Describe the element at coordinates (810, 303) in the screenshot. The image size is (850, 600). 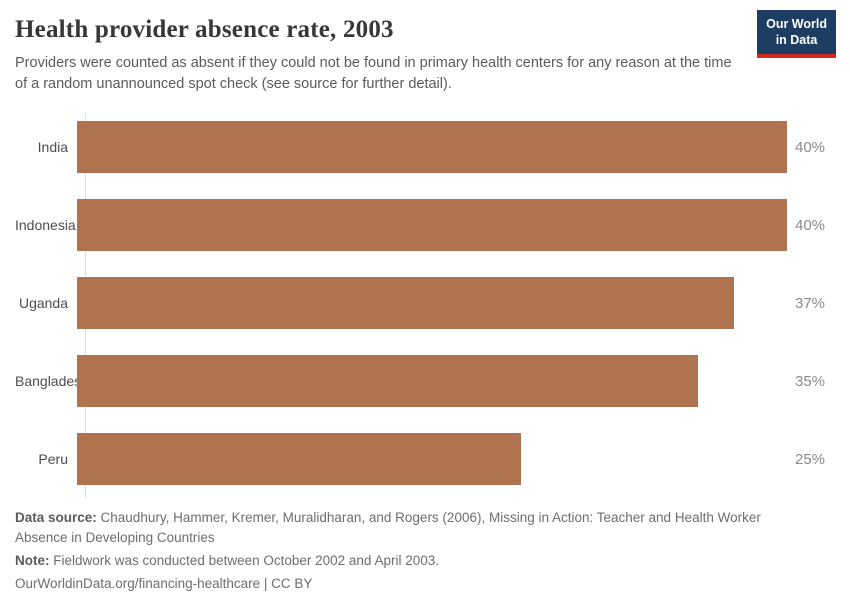
I see `bar-value-label: 37%` at that location.